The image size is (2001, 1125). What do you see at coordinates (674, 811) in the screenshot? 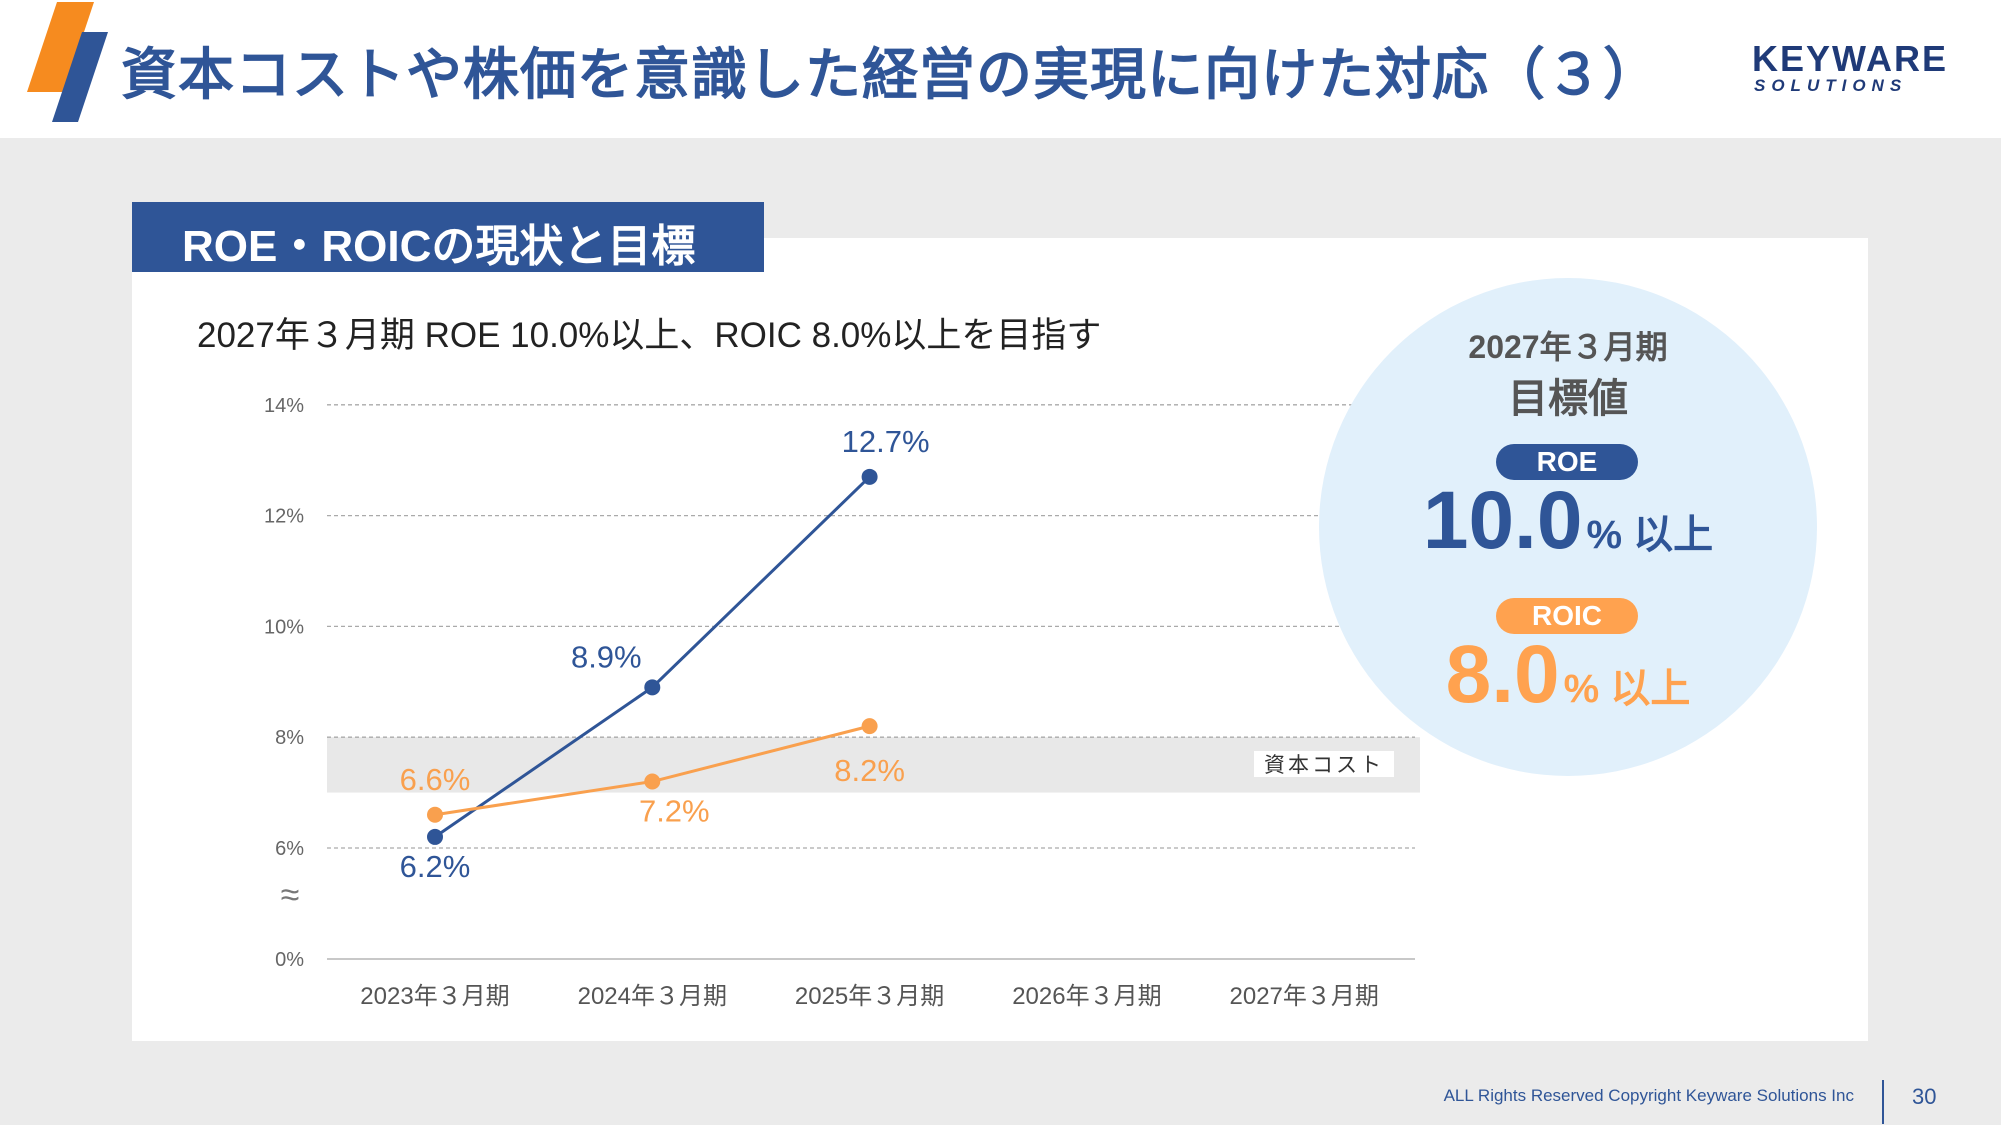
I see `data-label-roic: 7.2%` at bounding box center [674, 811].